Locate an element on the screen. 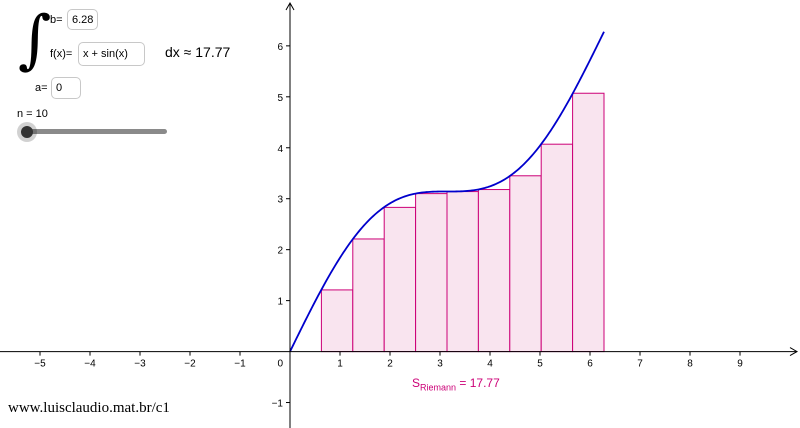 This screenshot has height=428, width=800. y-tick-label: 4 is located at coordinates (280, 149).